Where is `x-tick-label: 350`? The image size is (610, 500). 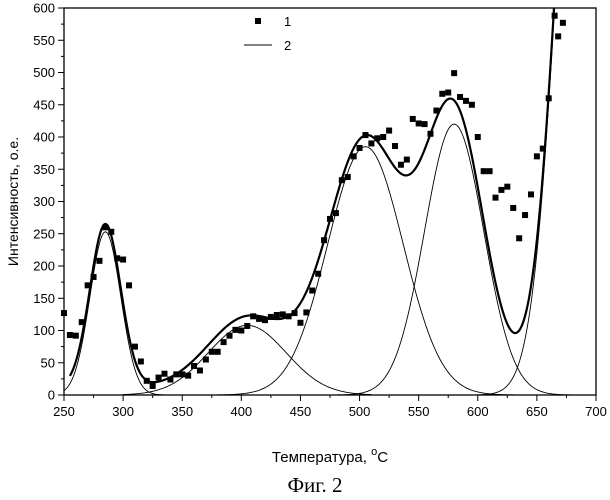
x-tick-label: 350 is located at coordinates (182, 411).